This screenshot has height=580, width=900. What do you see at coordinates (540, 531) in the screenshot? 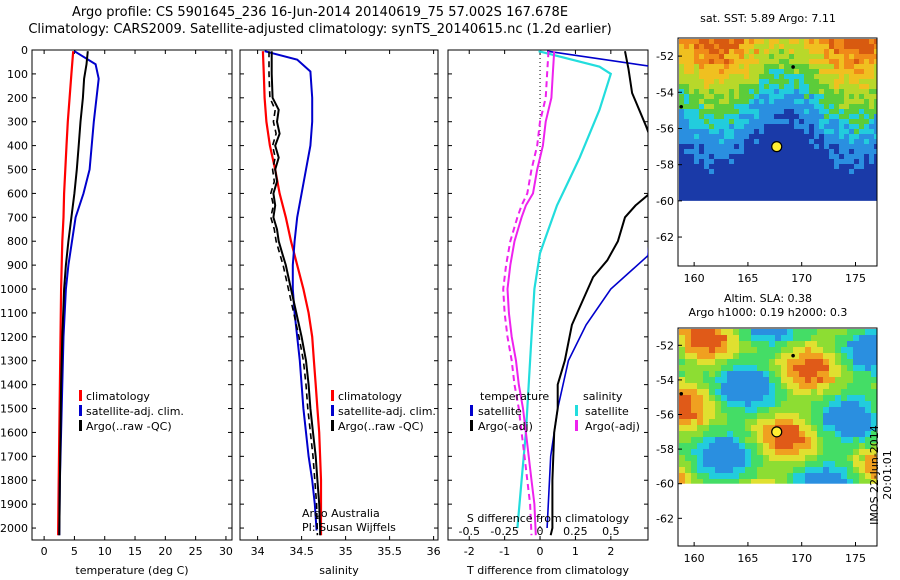
I see `difference-top-tick-label: 0` at bounding box center [540, 531].